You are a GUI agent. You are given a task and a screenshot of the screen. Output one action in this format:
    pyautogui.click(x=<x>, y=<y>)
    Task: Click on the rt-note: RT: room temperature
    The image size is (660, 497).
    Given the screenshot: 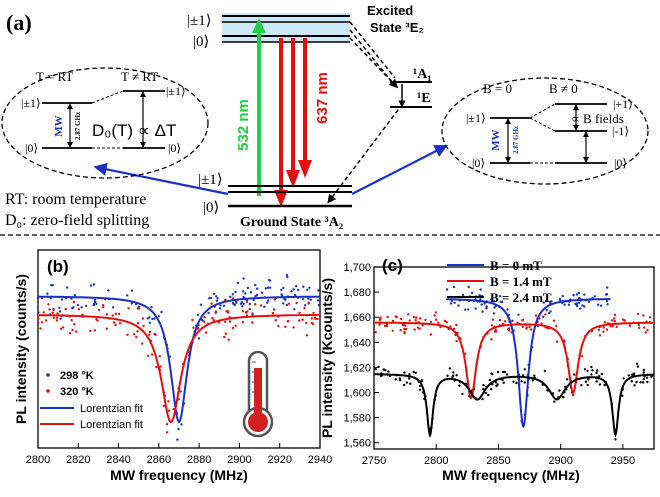 What is the action you would take?
    pyautogui.click(x=75, y=199)
    